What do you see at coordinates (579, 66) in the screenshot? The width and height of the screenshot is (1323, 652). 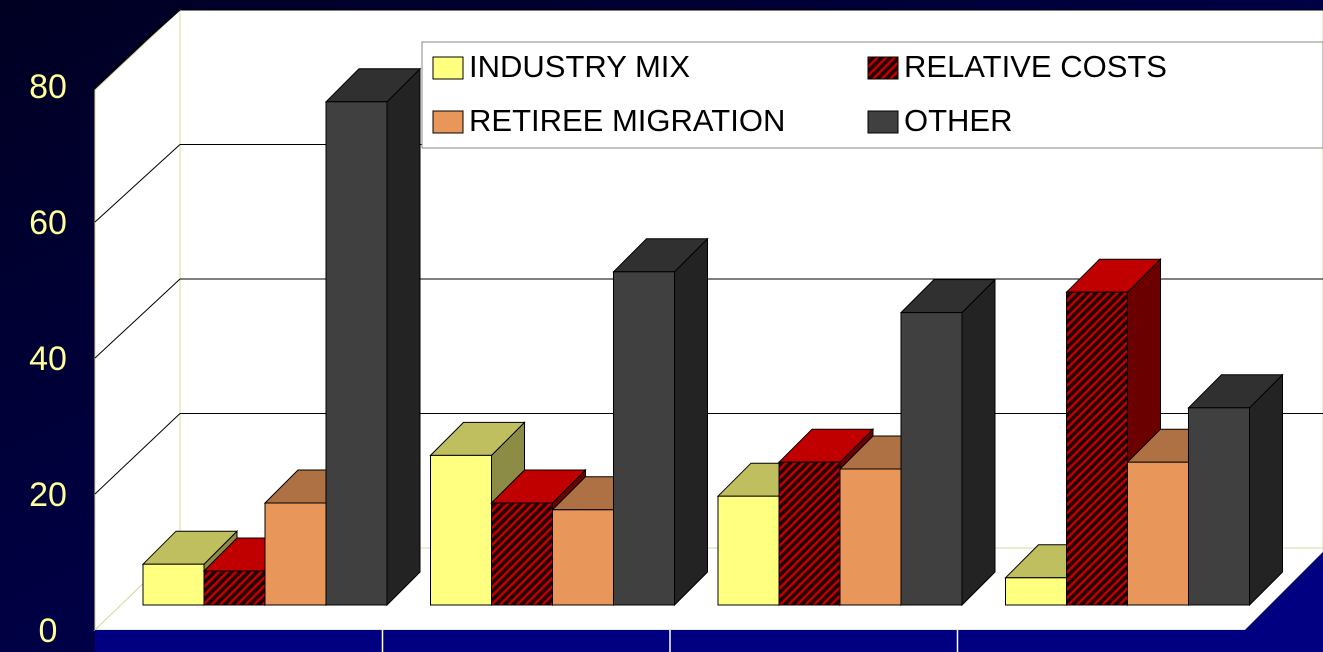 I see `legend-label: INDUSTRY MIX` at bounding box center [579, 66].